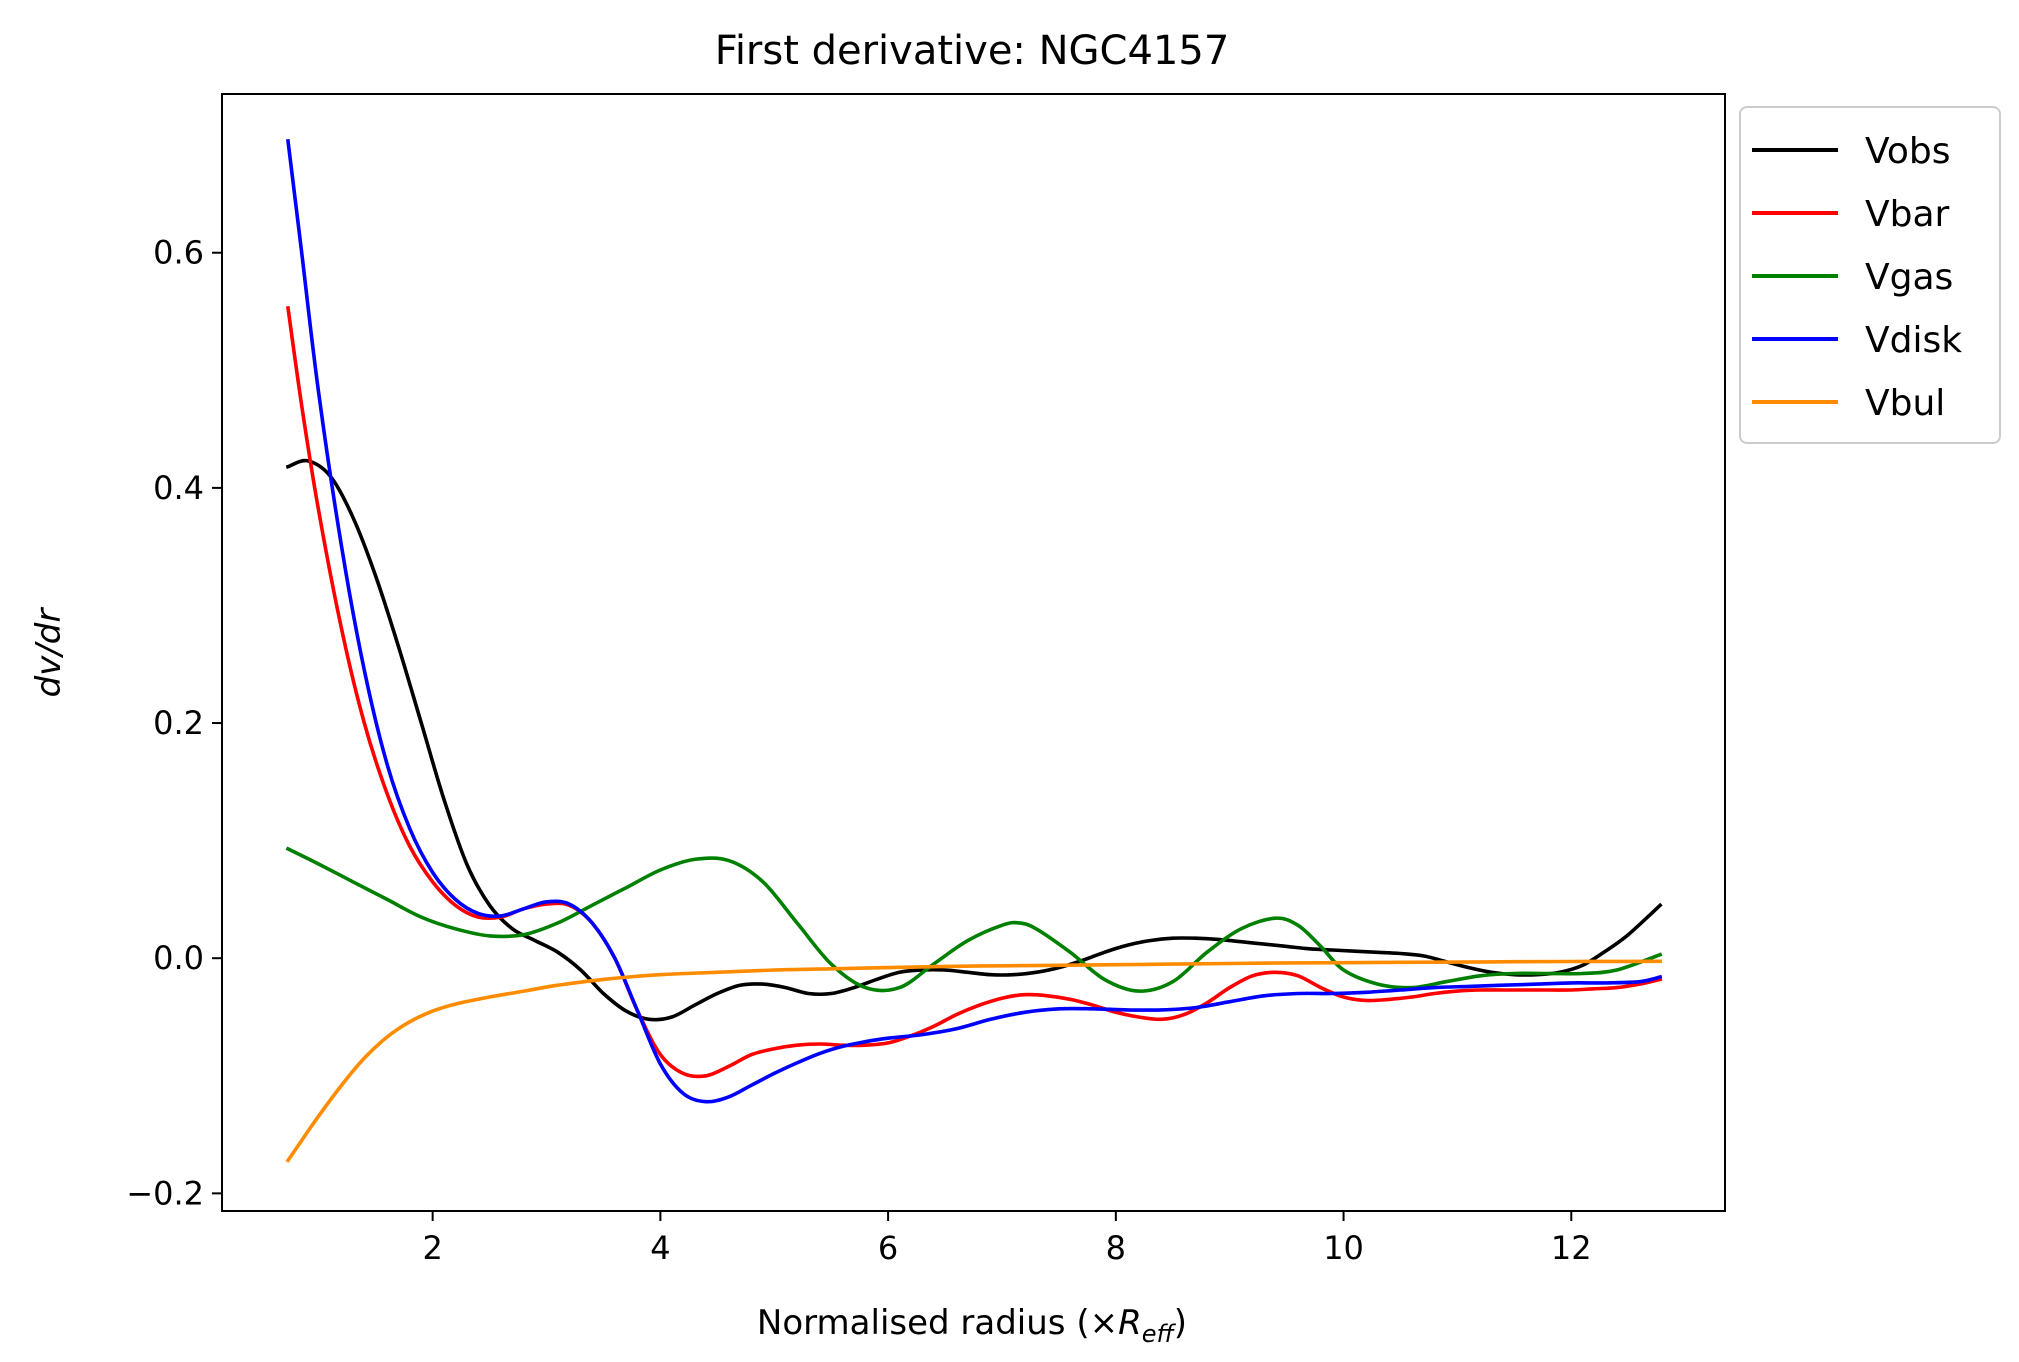 This screenshot has width=2019, height=1362. Describe the element at coordinates (1130, 1323) in the screenshot. I see `x-axis-label-symbol: R` at that location.